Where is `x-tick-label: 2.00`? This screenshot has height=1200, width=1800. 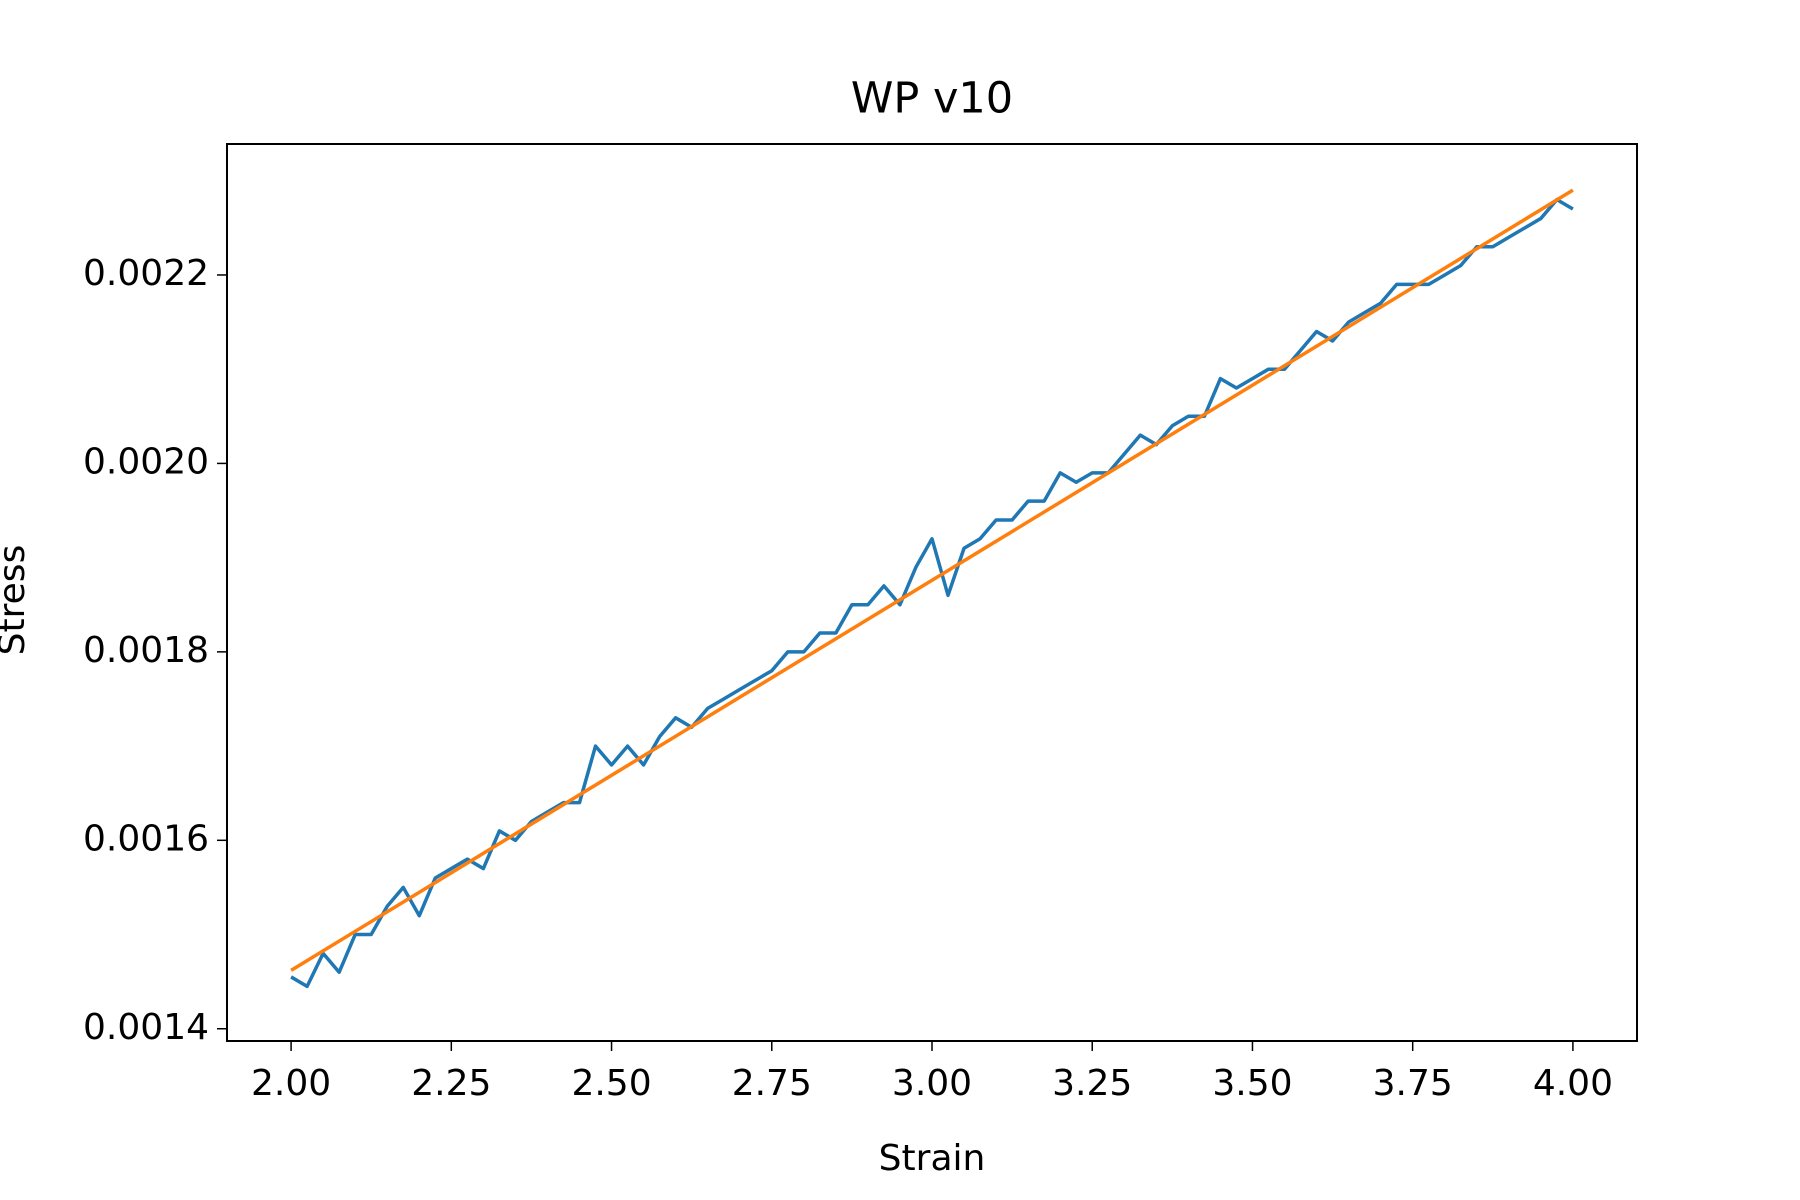
x-tick-label: 2.00 is located at coordinates (291, 1083).